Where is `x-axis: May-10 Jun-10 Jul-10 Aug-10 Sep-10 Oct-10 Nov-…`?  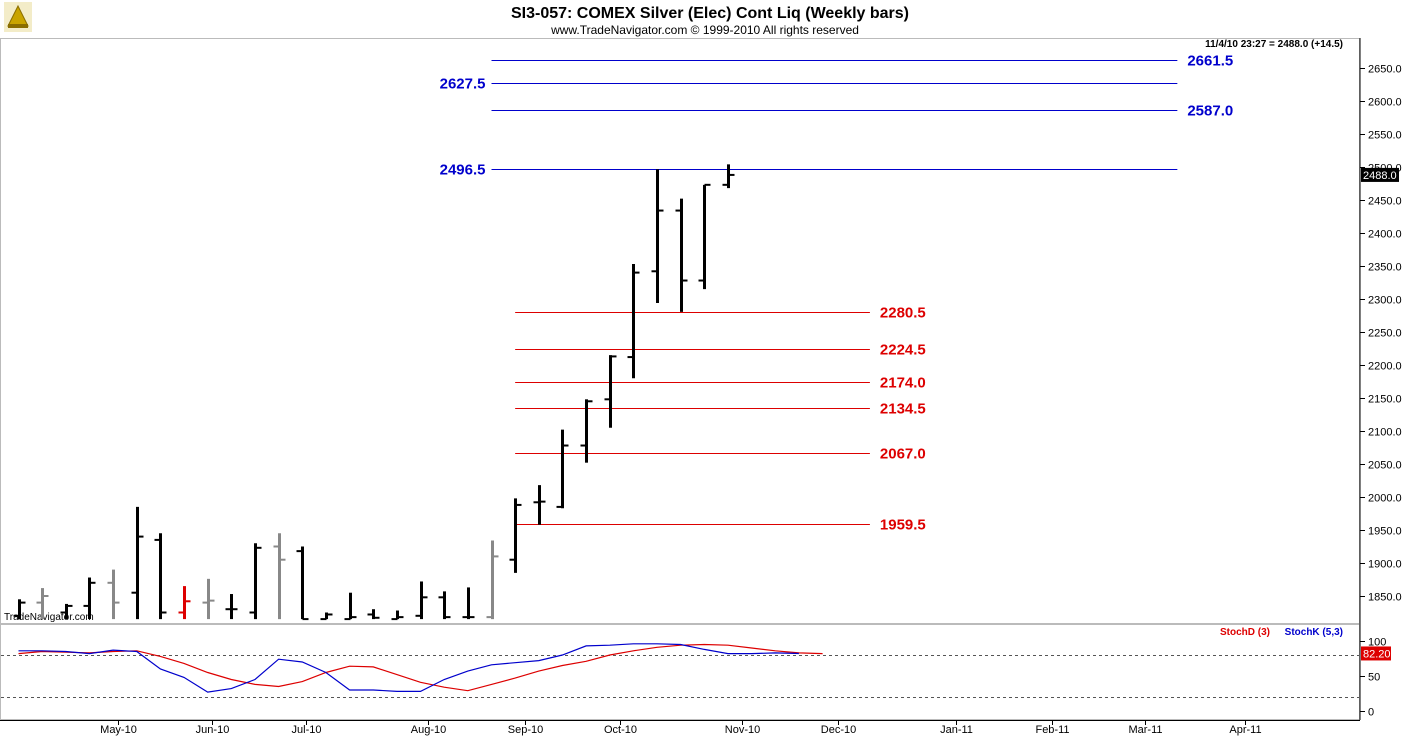 x-axis: May-10 Jun-10 Jul-10 Aug-10 Sep-10 Oct-10 Nov-… is located at coordinates (680, 728).